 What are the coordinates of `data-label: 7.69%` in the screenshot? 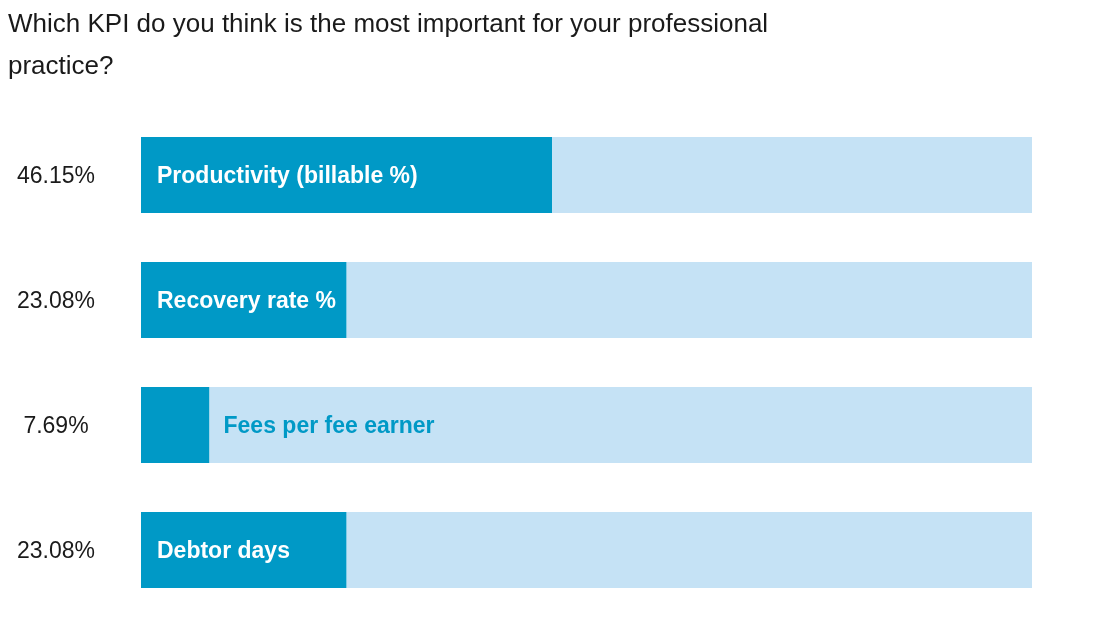 It's located at (56, 425).